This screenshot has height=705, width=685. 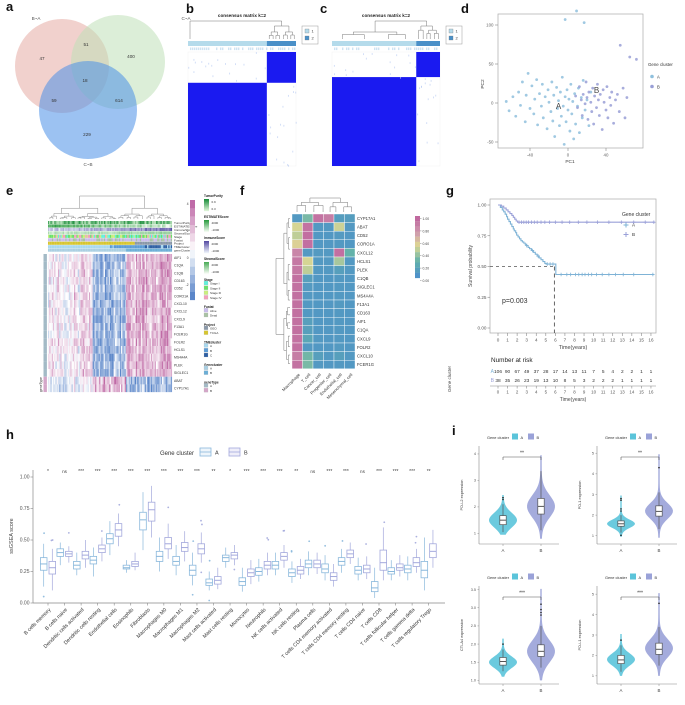 I want to click on svg-text: 12, so click(x=613, y=340).